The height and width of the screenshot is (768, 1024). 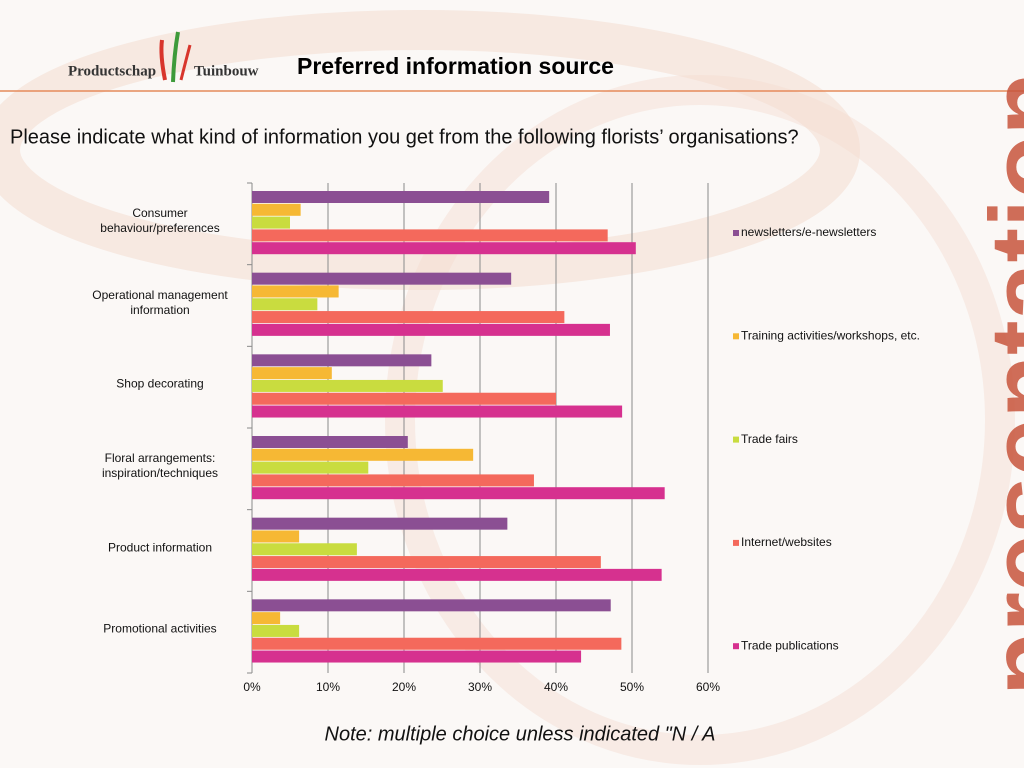 I want to click on logo-text: Tuinbouw, so click(x=226, y=71).